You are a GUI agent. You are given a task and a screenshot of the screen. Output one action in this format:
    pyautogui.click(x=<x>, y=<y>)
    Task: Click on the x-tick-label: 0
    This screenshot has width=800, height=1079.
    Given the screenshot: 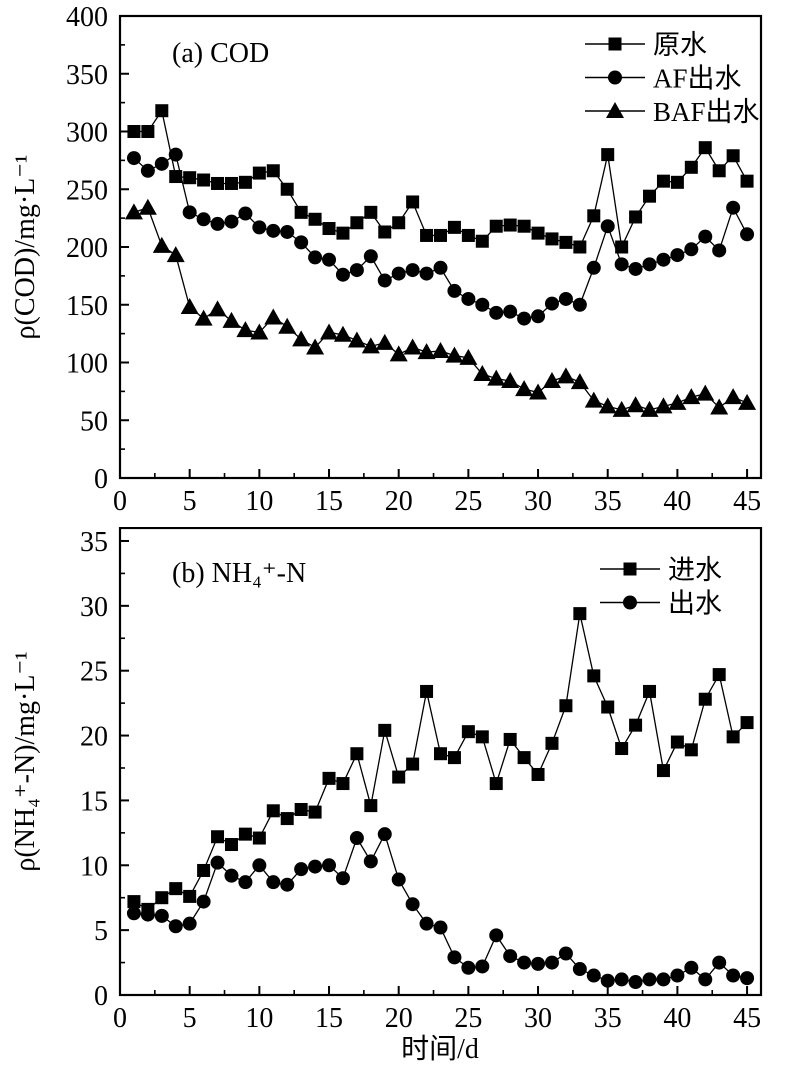 What is the action you would take?
    pyautogui.click(x=120, y=501)
    